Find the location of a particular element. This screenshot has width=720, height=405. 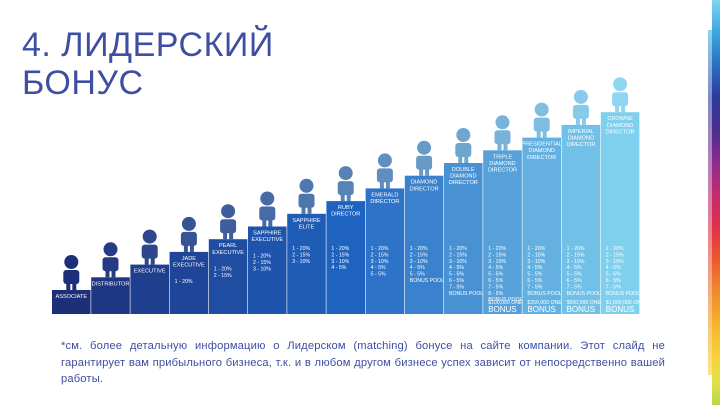

decorative-side-stripe-inner is located at coordinates (710, 202).